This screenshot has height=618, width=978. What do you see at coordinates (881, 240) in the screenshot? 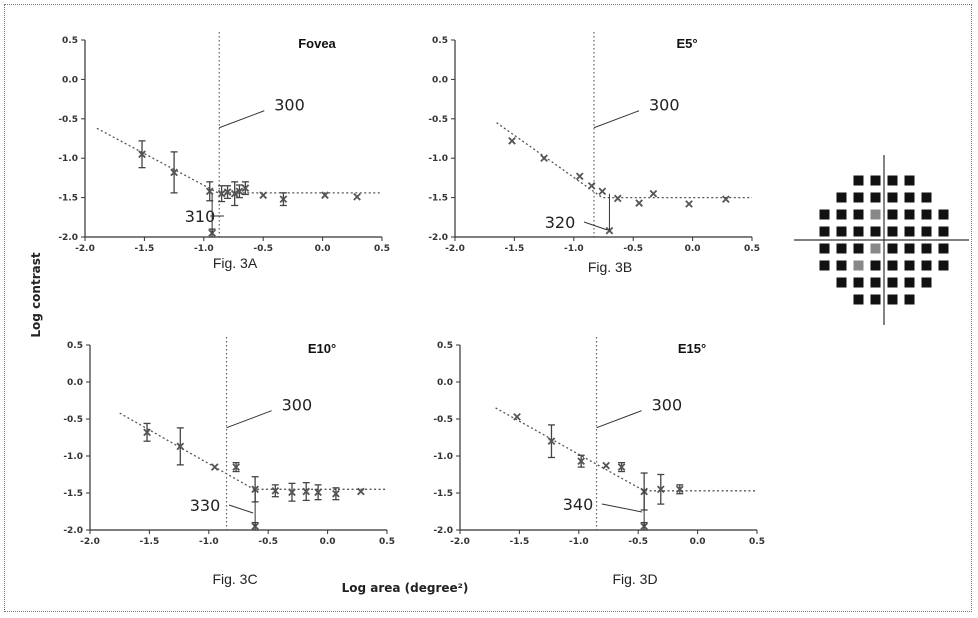
I see `test-grid-diagram` at bounding box center [881, 240].